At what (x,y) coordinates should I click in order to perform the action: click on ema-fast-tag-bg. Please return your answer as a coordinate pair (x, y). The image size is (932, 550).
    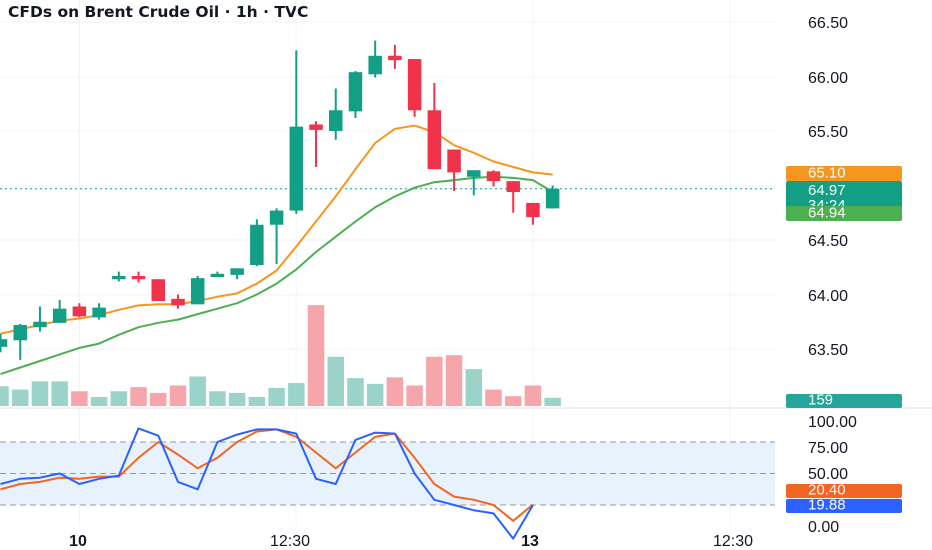
    Looking at the image, I should click on (844, 173).